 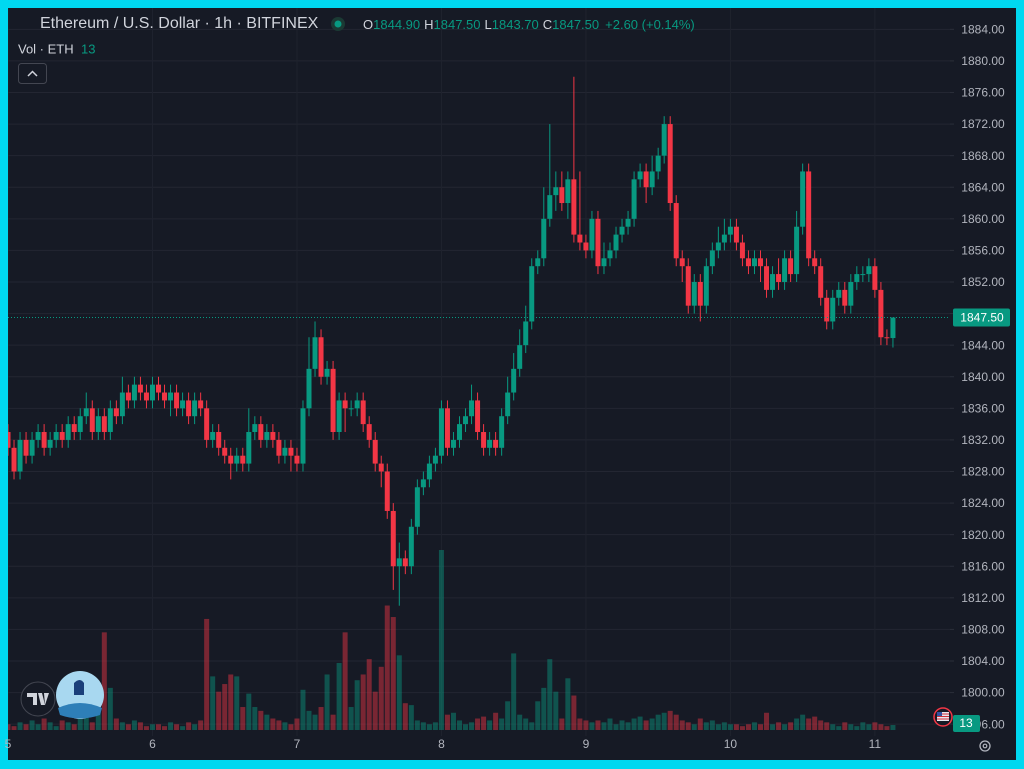 I want to click on c-value: 1847.50, so click(x=575, y=24).